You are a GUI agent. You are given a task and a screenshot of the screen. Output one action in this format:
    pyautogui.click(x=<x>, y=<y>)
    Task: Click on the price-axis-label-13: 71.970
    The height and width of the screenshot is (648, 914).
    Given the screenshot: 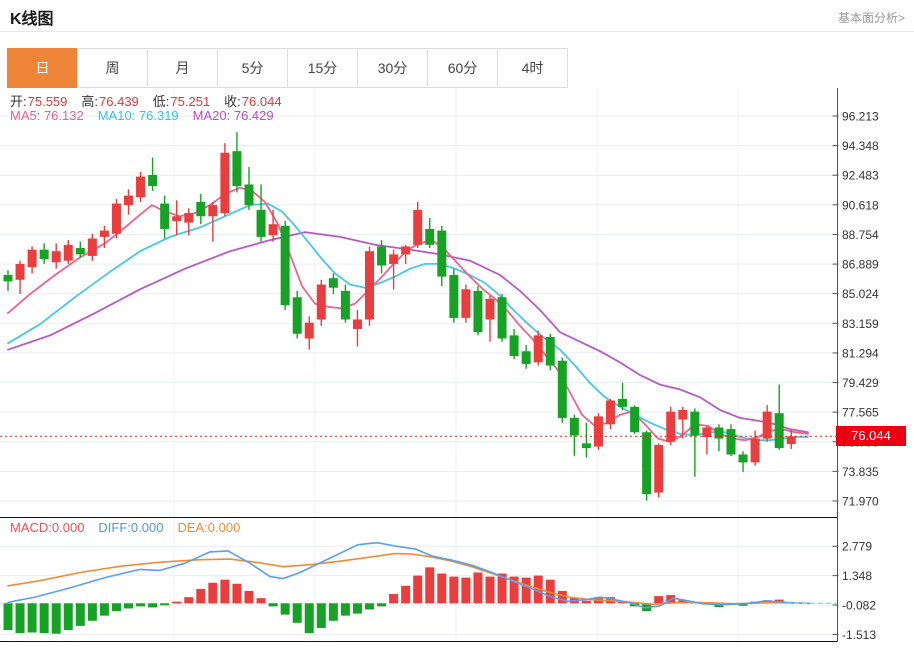 What is the action you would take?
    pyautogui.click(x=860, y=502)
    